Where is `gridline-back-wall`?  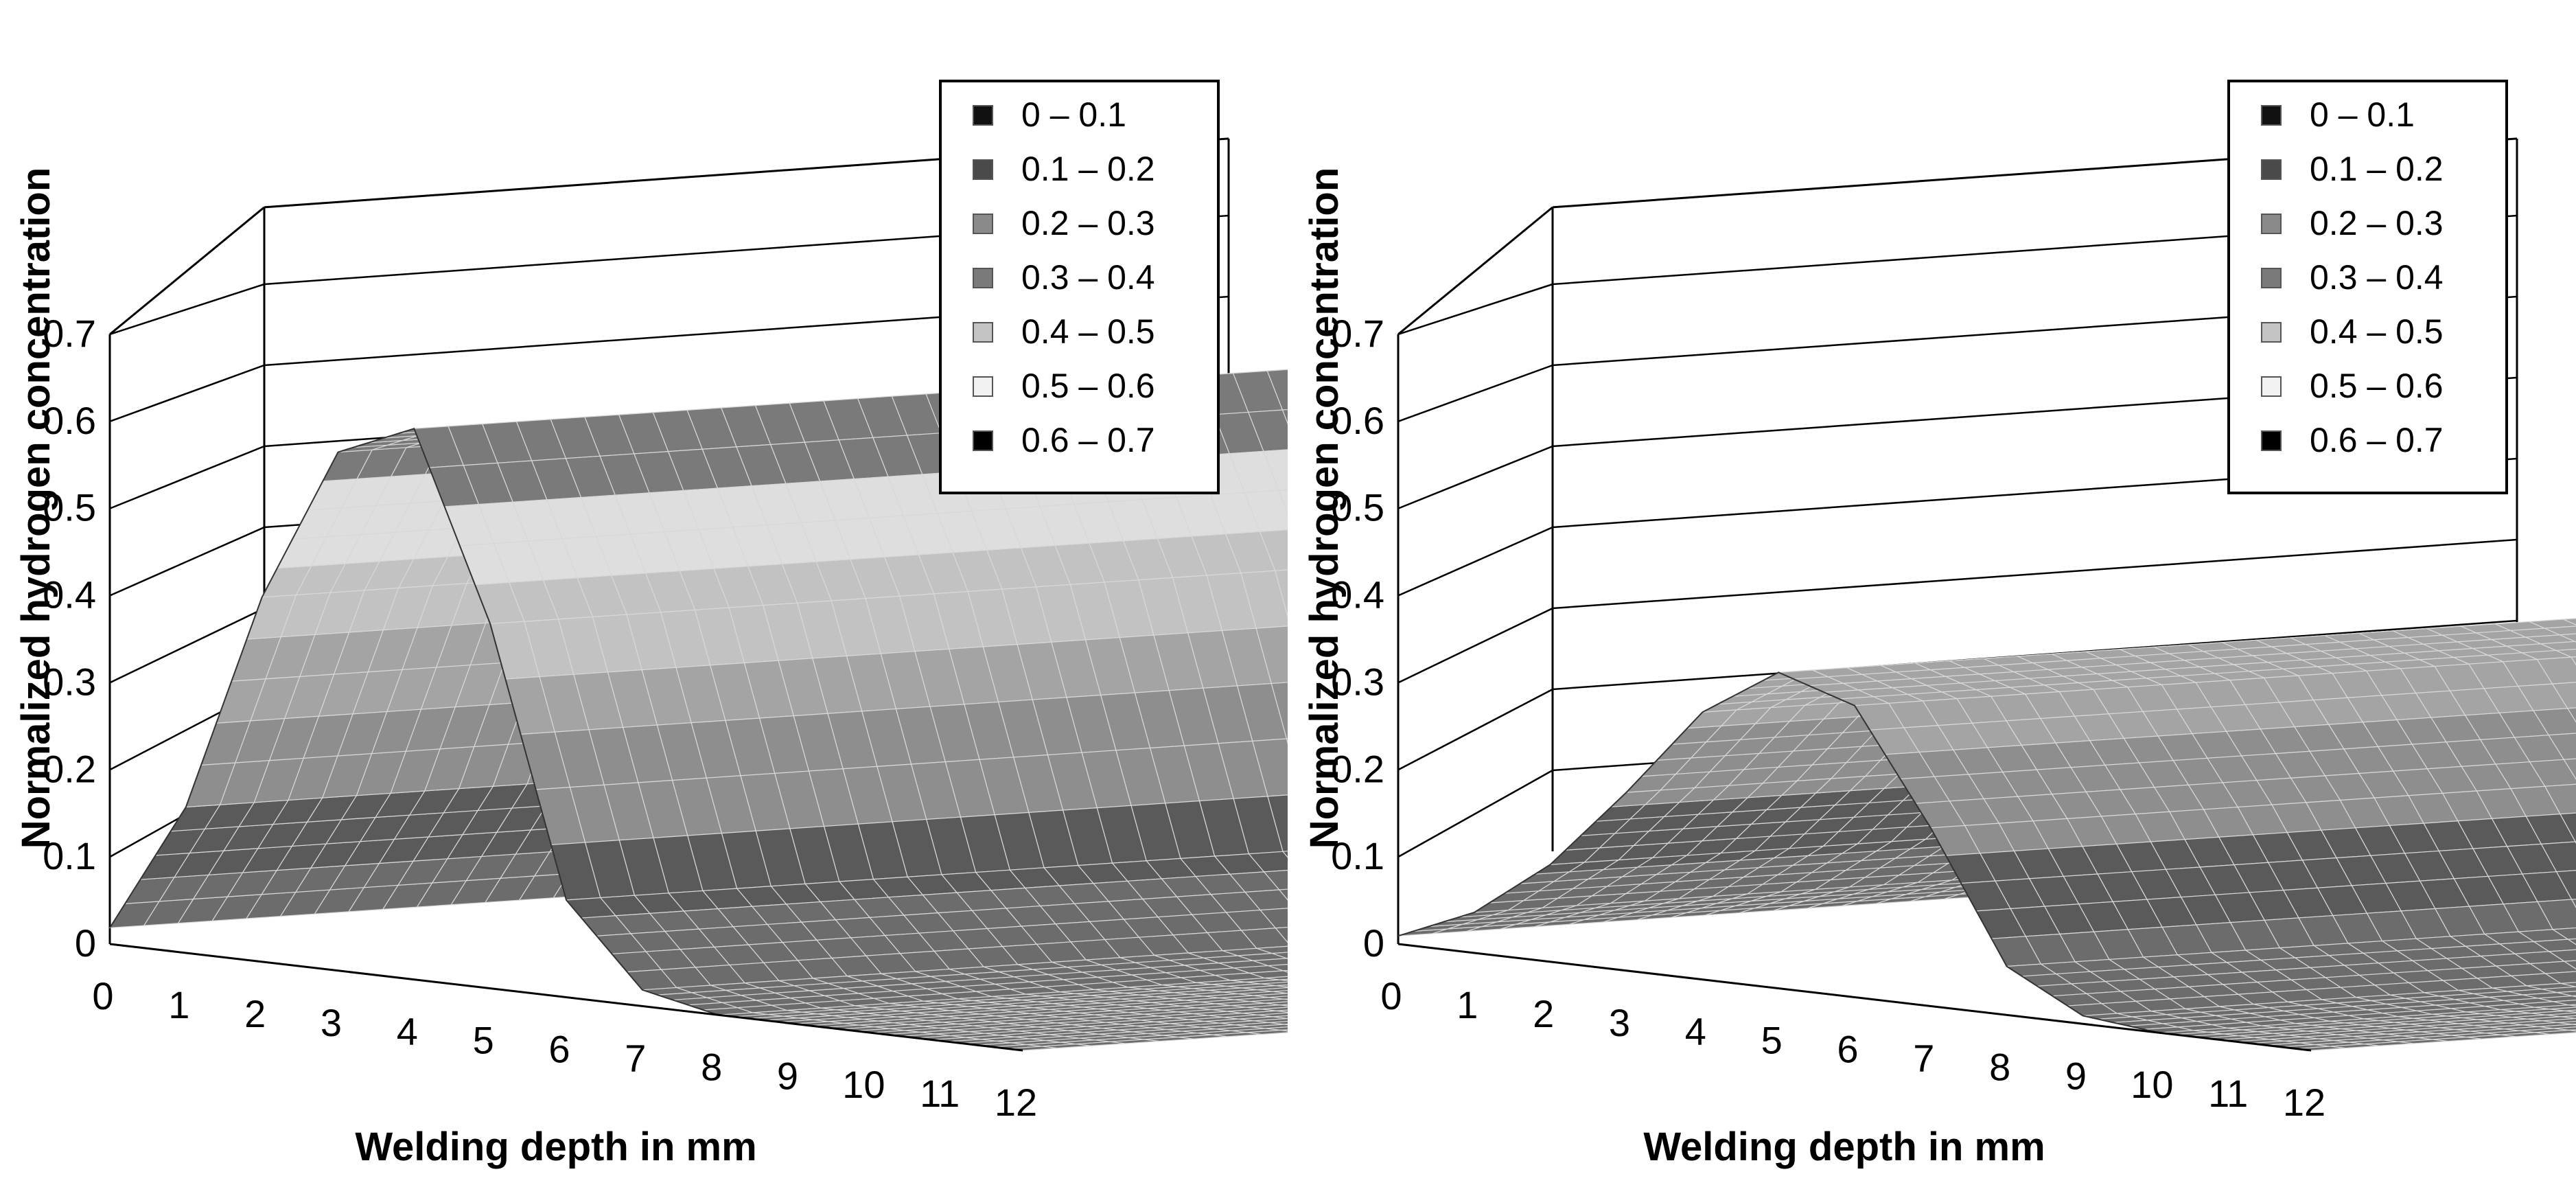 gridline-back-wall is located at coordinates (2035, 574).